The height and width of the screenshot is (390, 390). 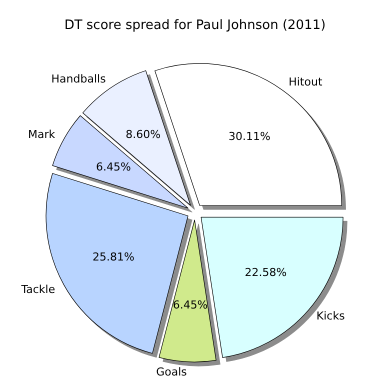 I want to click on data-label: 30.11%, so click(x=249, y=136).